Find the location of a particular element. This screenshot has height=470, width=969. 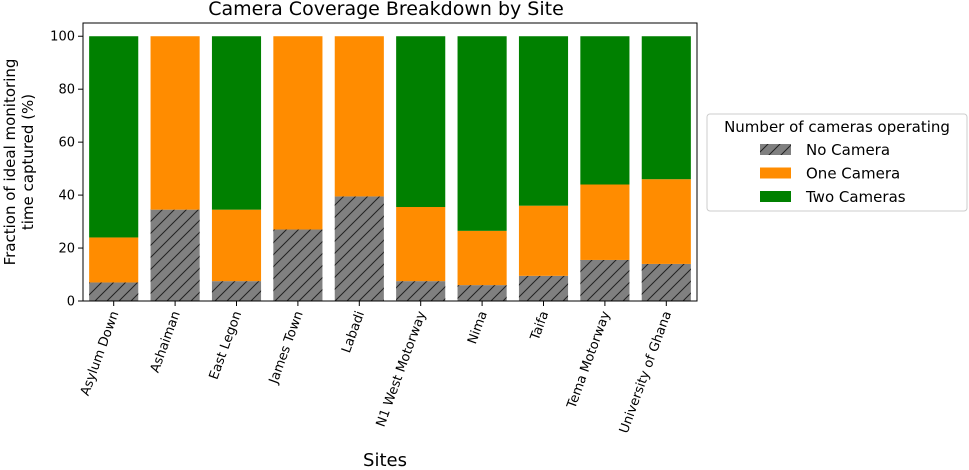

legend-swatch-one-camera is located at coordinates (775, 173).